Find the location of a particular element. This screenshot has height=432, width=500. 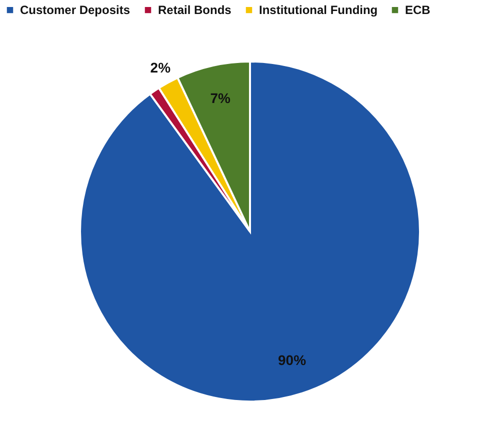

legend-label: ECB is located at coordinates (418, 10).